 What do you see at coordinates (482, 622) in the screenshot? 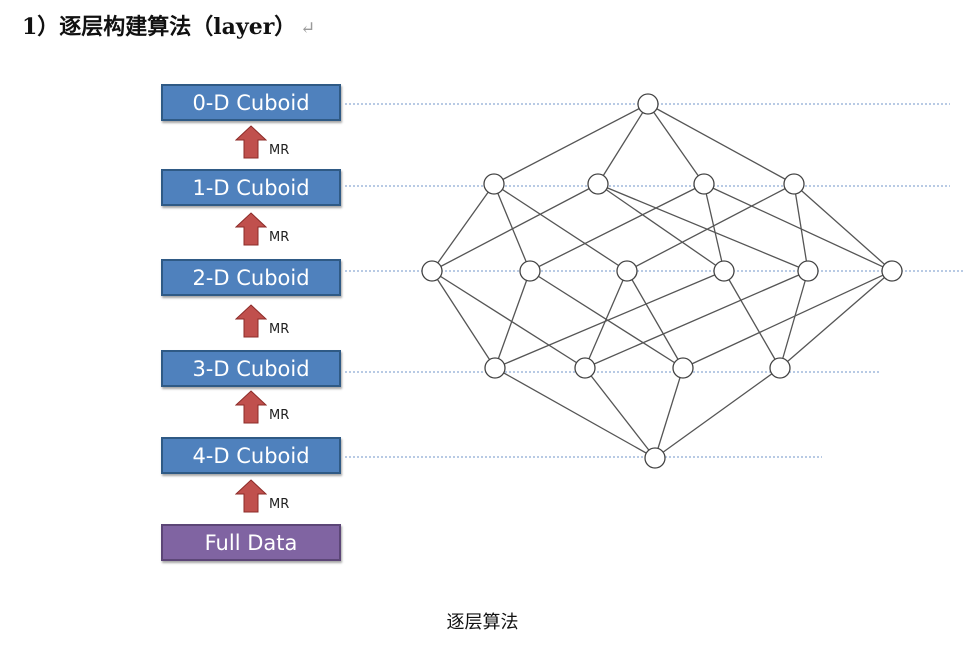
I see `figure-caption: 逐层算法` at bounding box center [482, 622].